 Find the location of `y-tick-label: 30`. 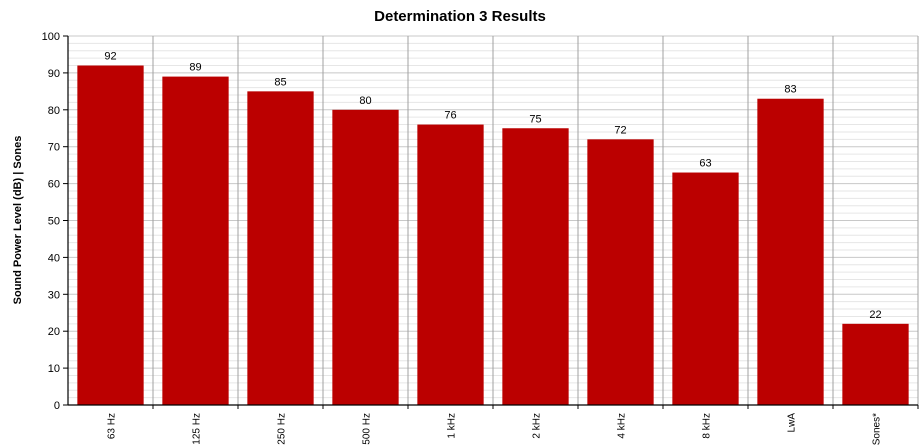

y-tick-label: 30 is located at coordinates (54, 295).